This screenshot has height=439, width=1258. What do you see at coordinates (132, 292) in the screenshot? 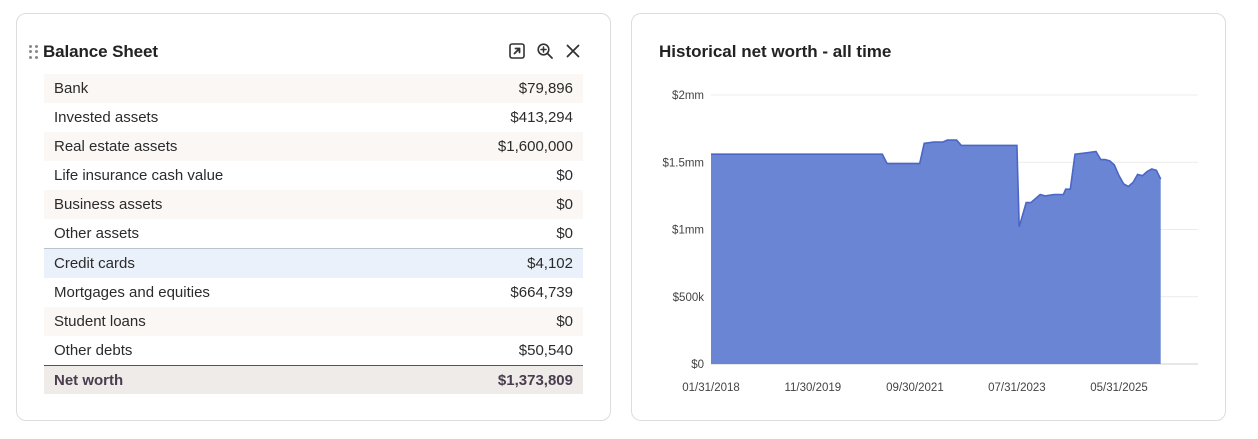
I see `row-label: Mortgages and equities` at bounding box center [132, 292].